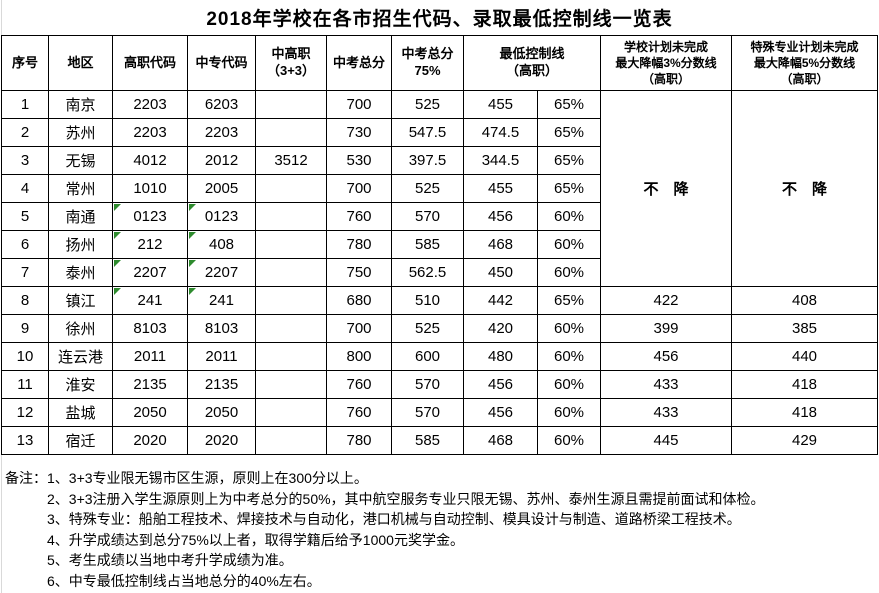 Image resolution: width=879 pixels, height=593 pixels. What do you see at coordinates (427, 356) in the screenshot?
I see `cell-75pct: 600` at bounding box center [427, 356].